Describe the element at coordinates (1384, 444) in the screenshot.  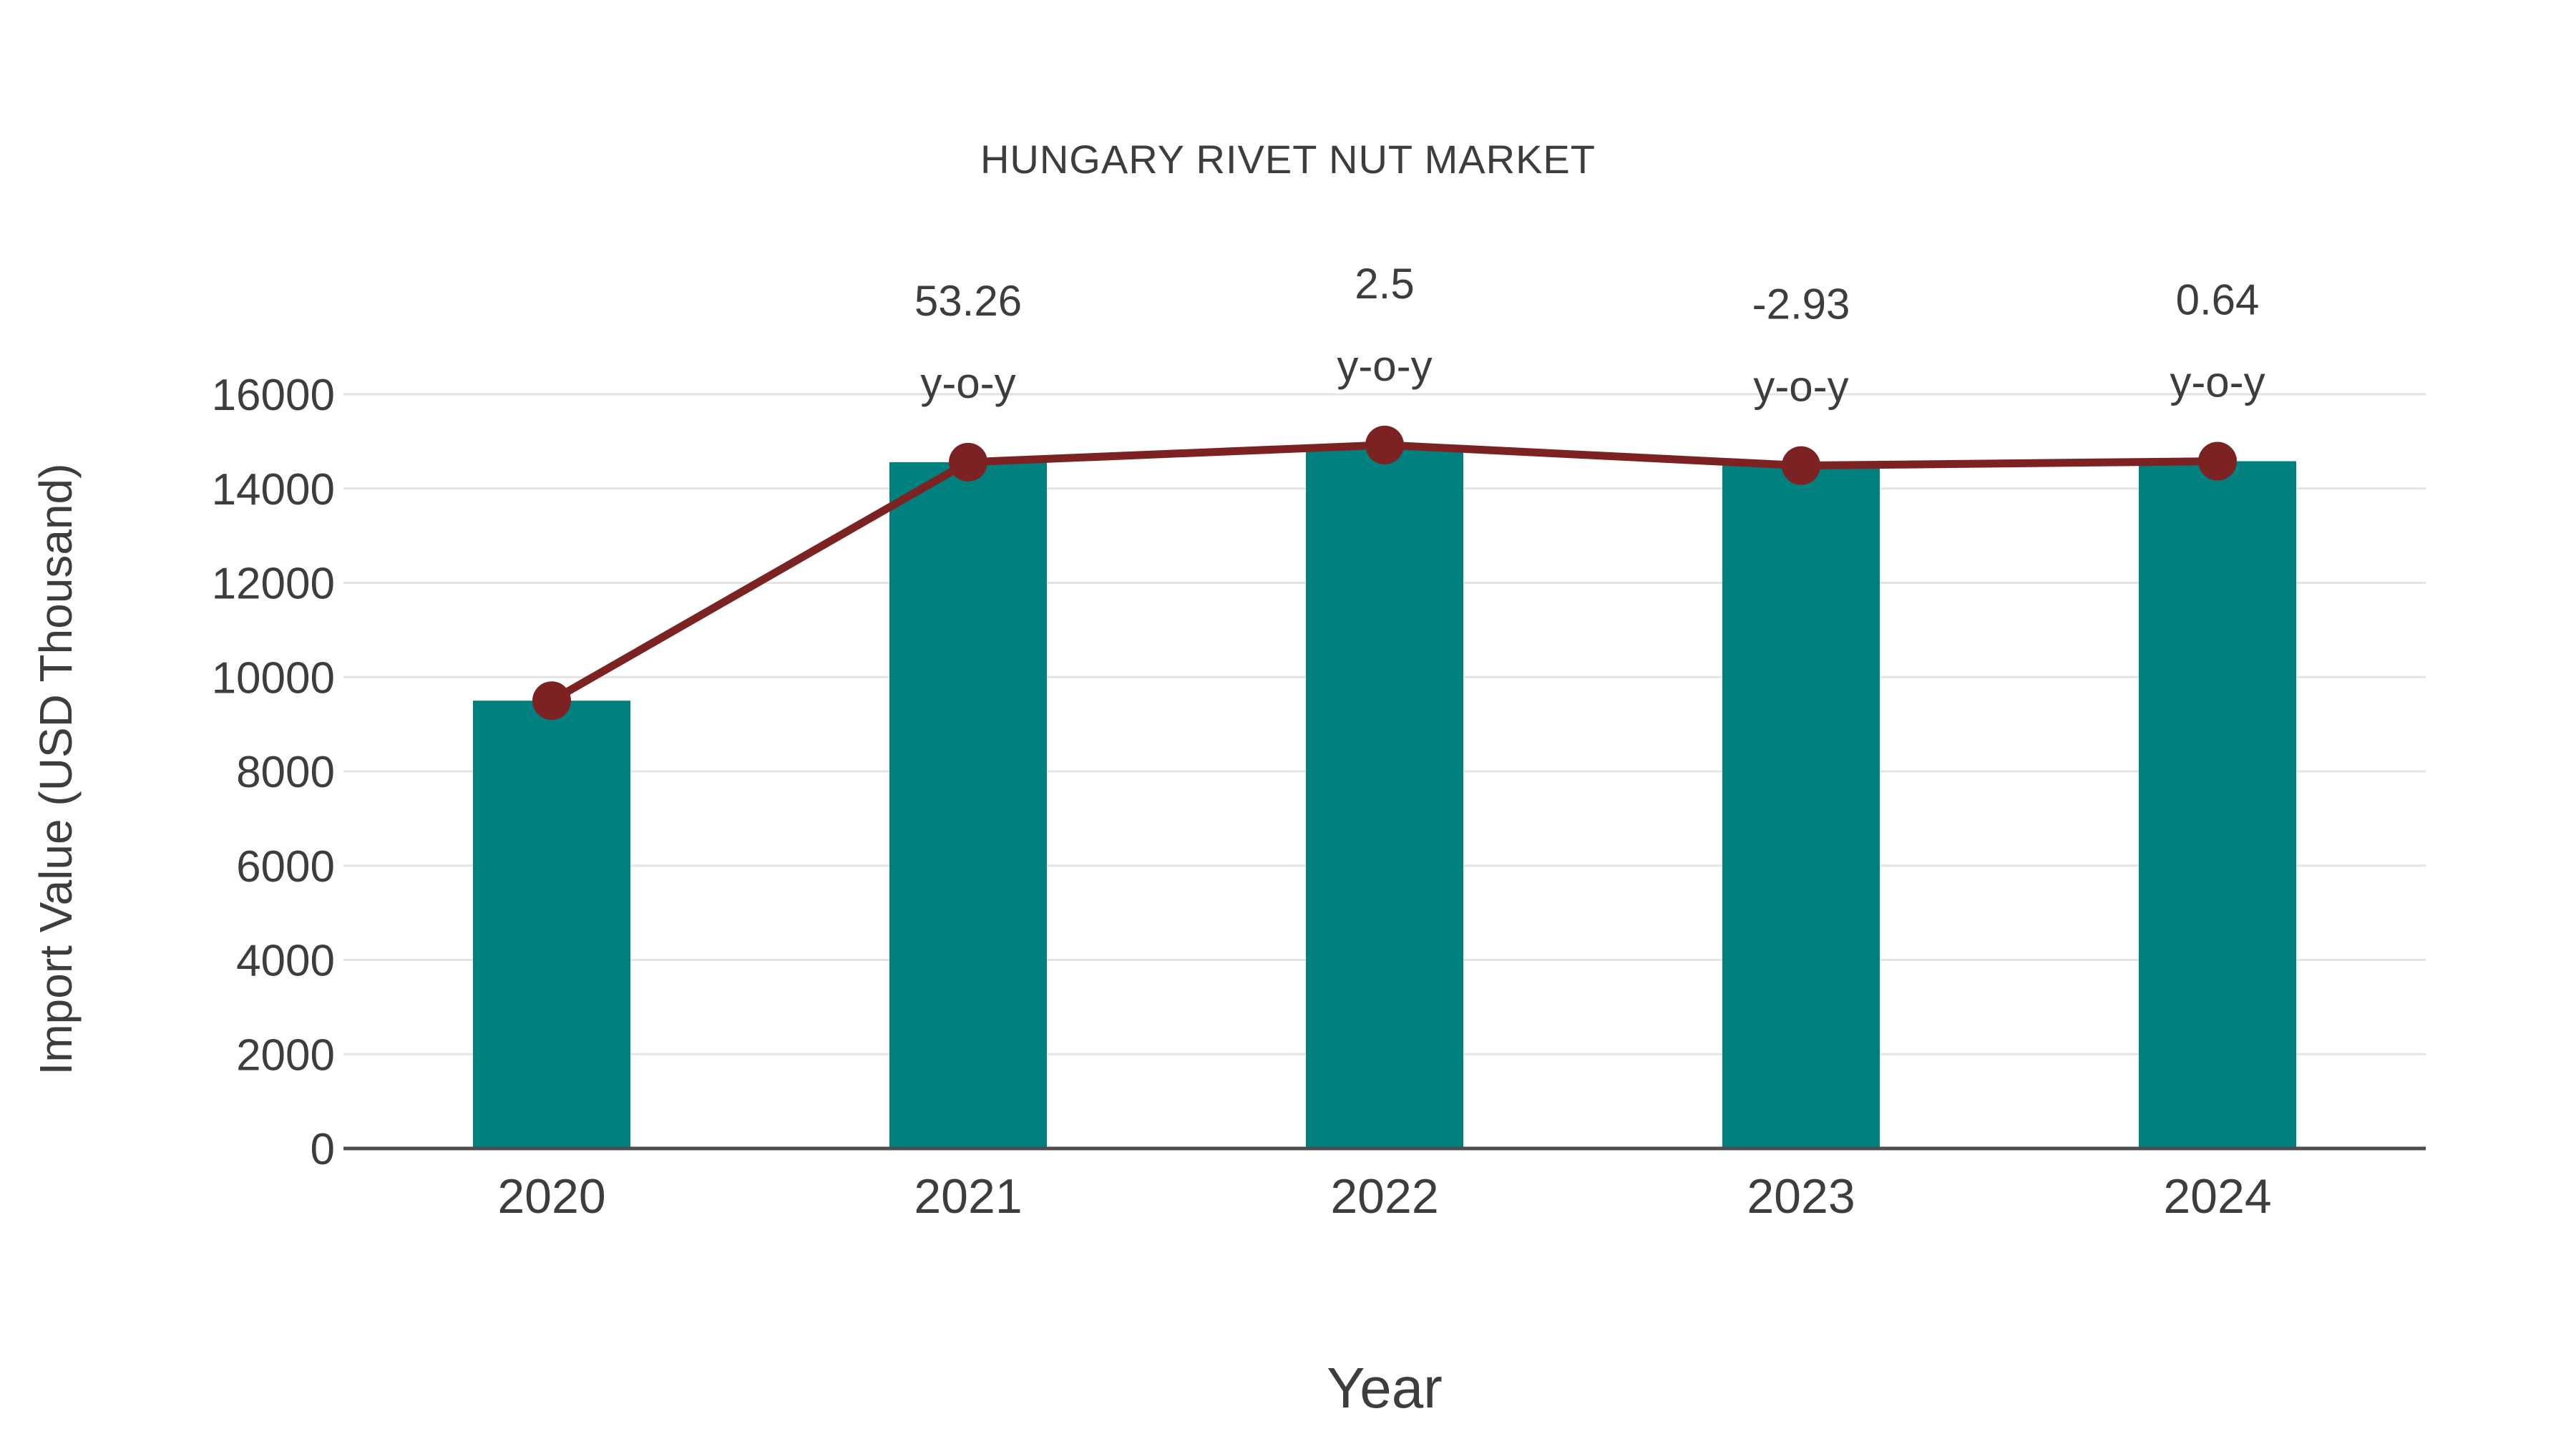
I see `data-point-2022` at that location.